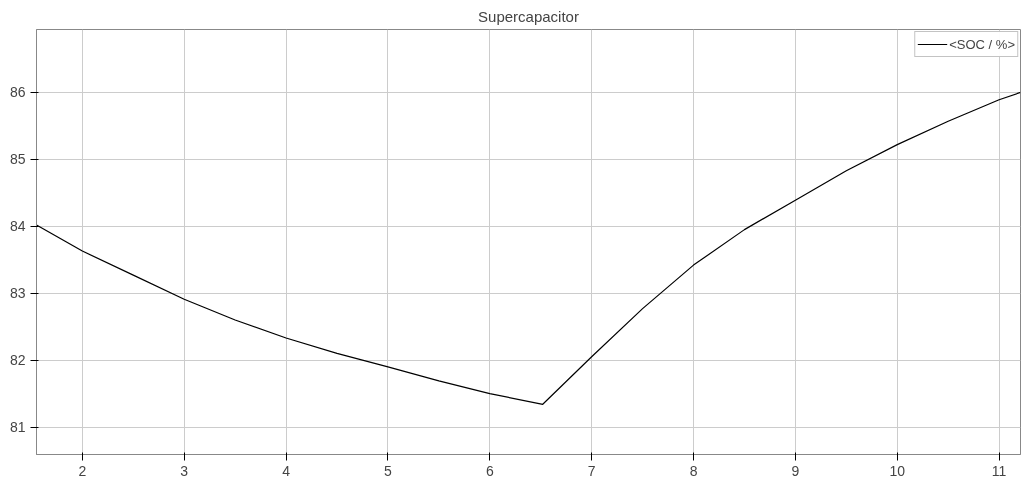  What do you see at coordinates (591, 470) in the screenshot?
I see `x-tick-label: 7` at bounding box center [591, 470].